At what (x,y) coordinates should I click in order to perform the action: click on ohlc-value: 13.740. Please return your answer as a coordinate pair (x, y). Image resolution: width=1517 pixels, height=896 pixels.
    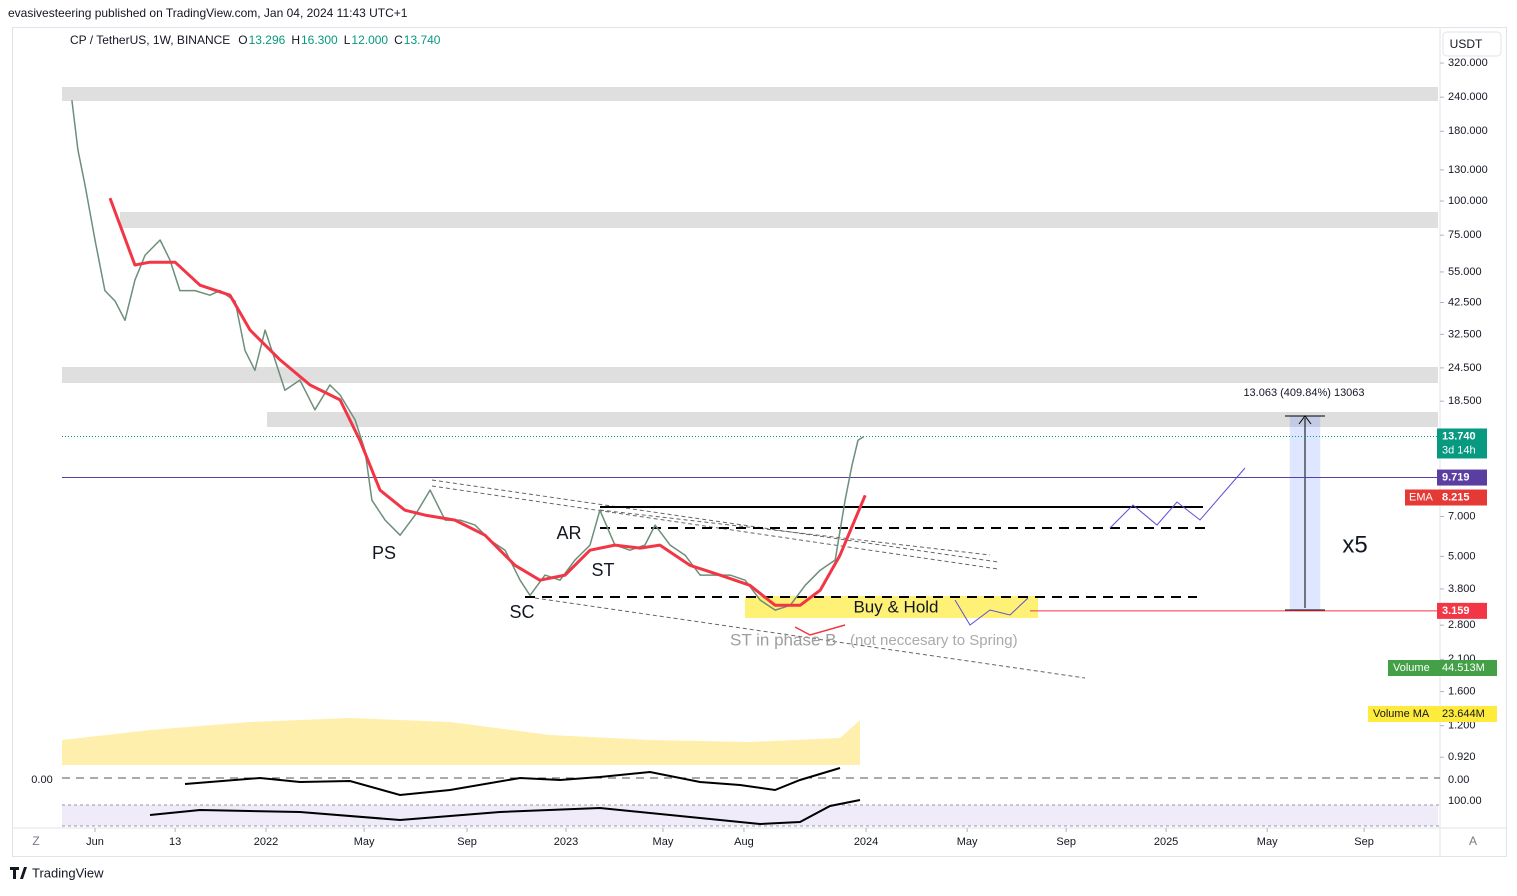
    Looking at the image, I should click on (422, 40).